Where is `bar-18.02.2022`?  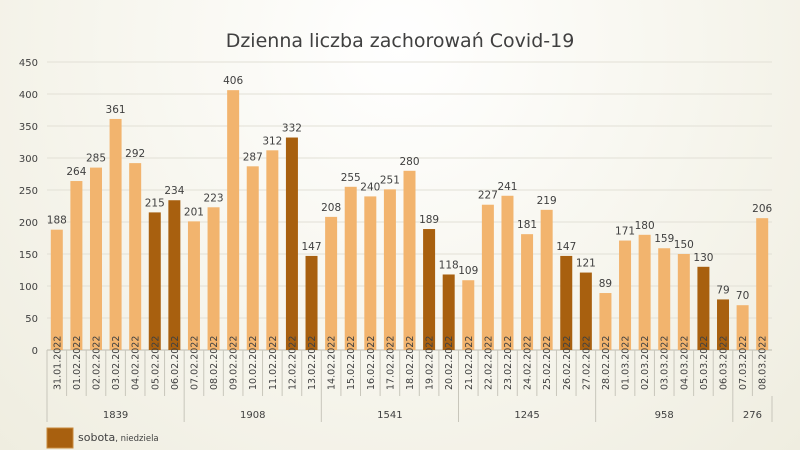
bar-18.02.2022 is located at coordinates (409, 260).